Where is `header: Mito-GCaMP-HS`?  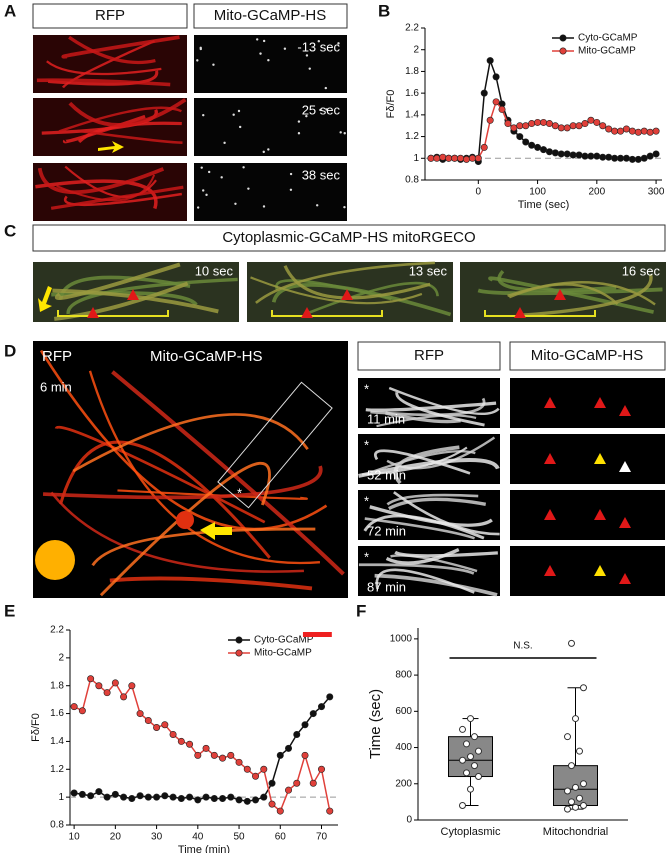
header: Mito-GCaMP-HS is located at coordinates (206, 356).